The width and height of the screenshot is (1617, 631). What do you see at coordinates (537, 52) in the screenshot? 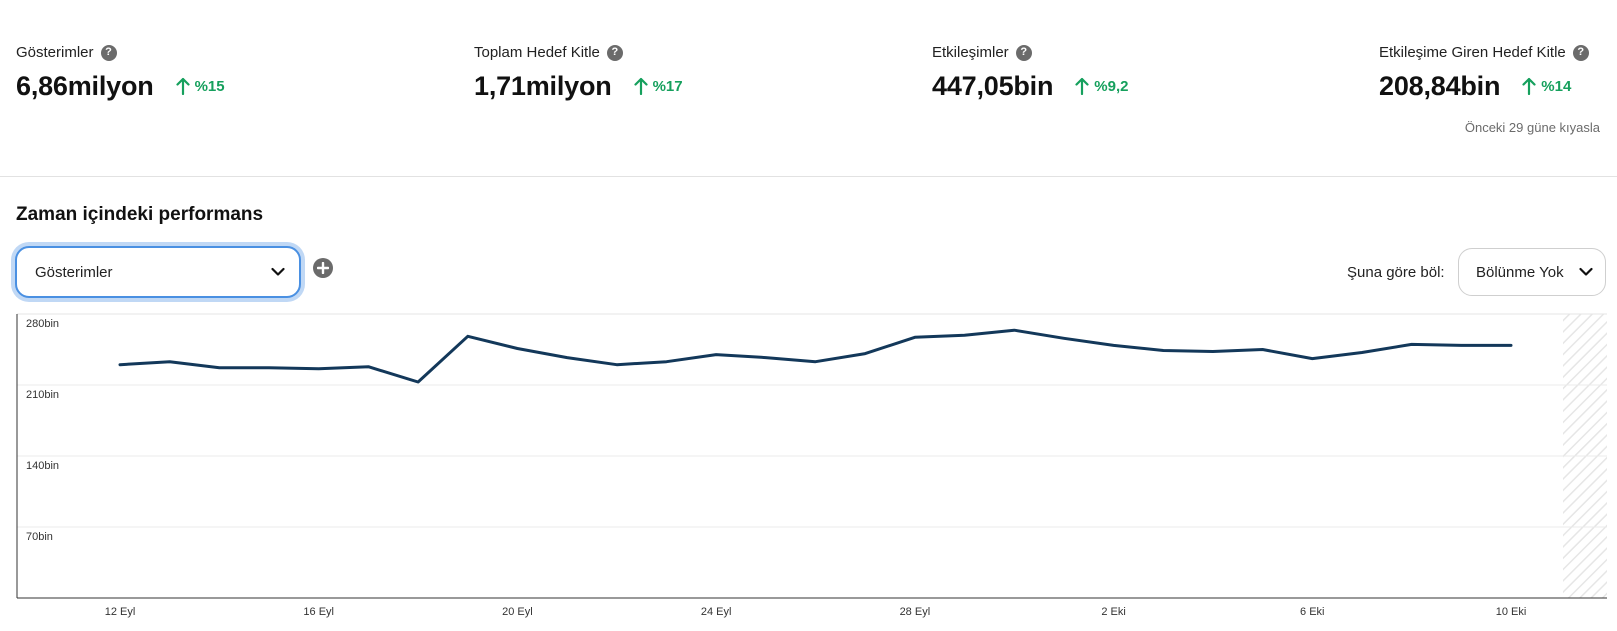
I see `stat-title: Toplam Hedef Kitle` at bounding box center [537, 52].